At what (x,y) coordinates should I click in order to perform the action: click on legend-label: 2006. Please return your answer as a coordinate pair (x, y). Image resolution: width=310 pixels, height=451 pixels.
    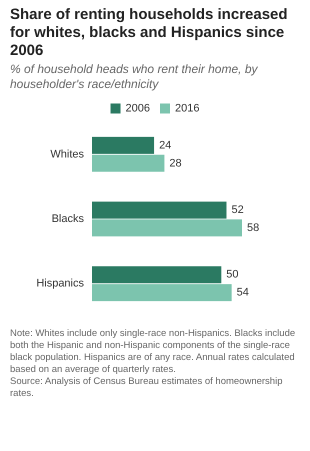
    Looking at the image, I should click on (138, 108).